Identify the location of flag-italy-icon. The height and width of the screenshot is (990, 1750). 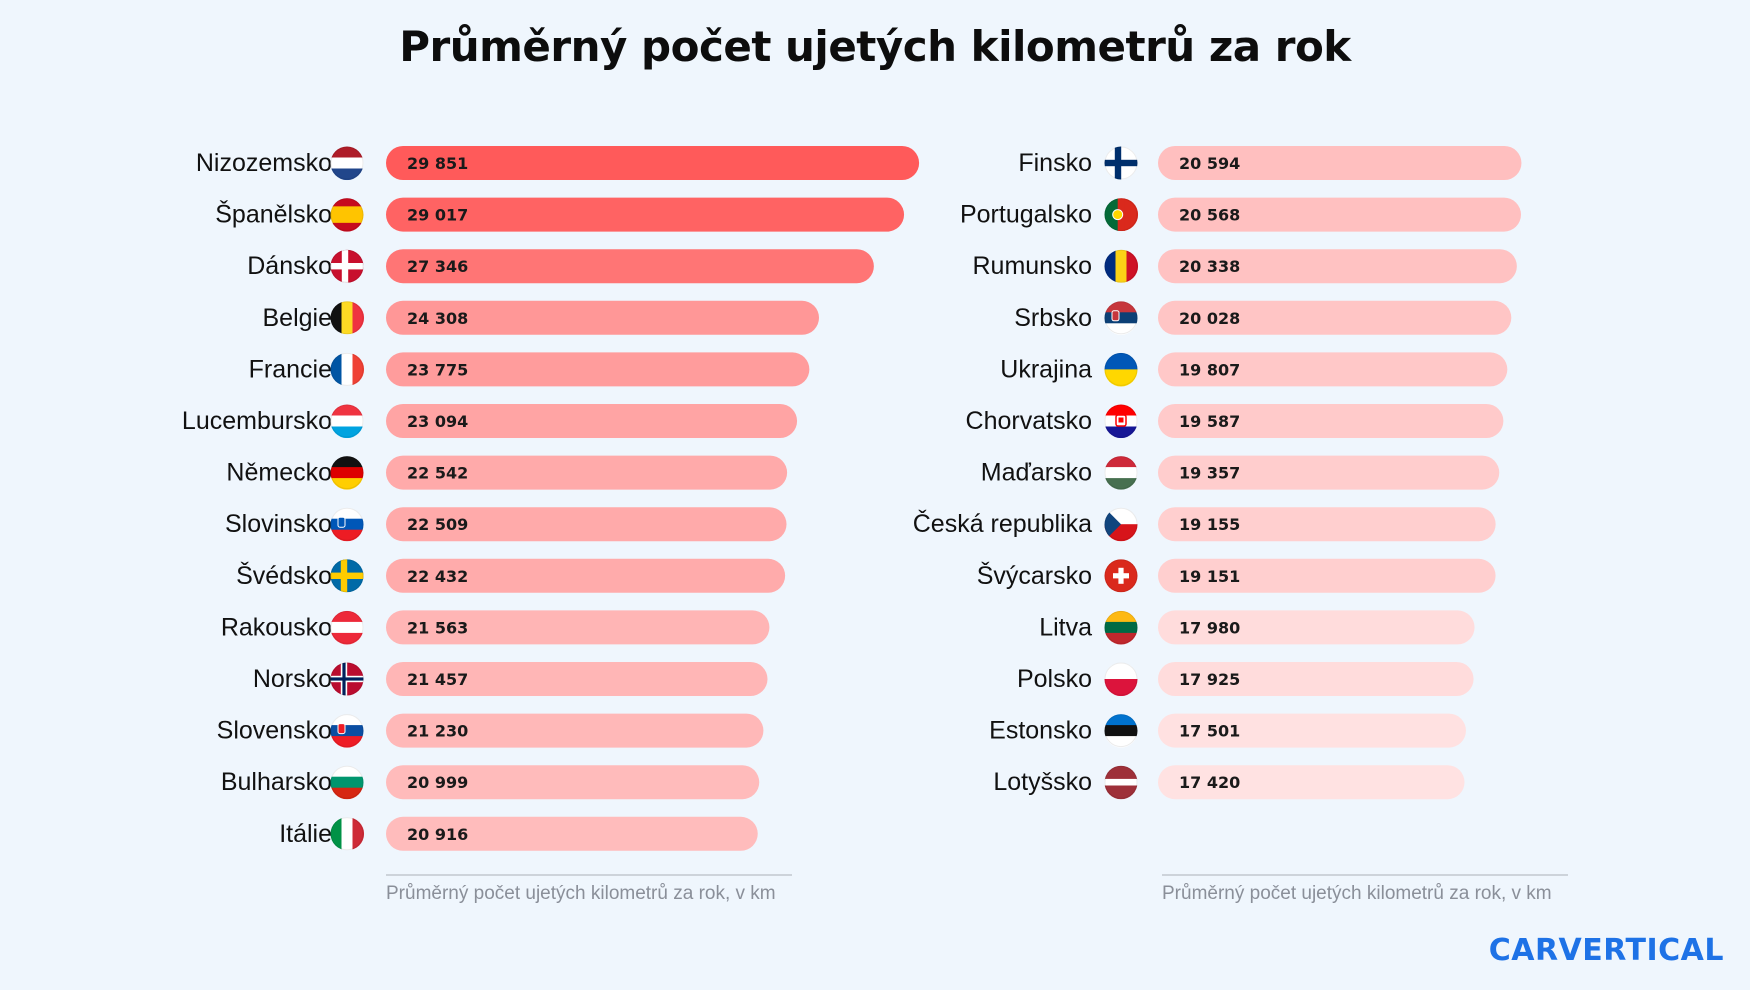
(347, 834).